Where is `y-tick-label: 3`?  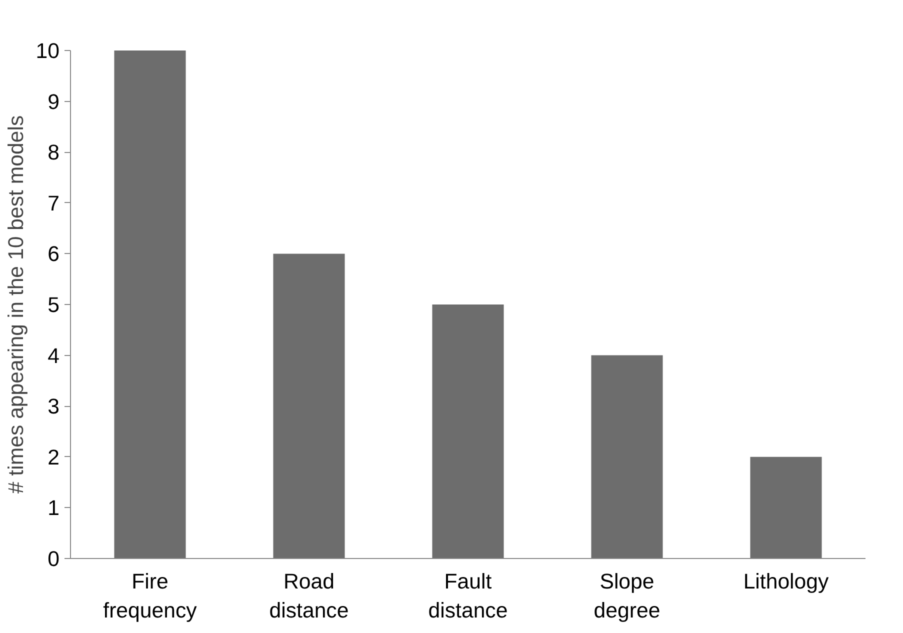
y-tick-label: 3 is located at coordinates (54, 406).